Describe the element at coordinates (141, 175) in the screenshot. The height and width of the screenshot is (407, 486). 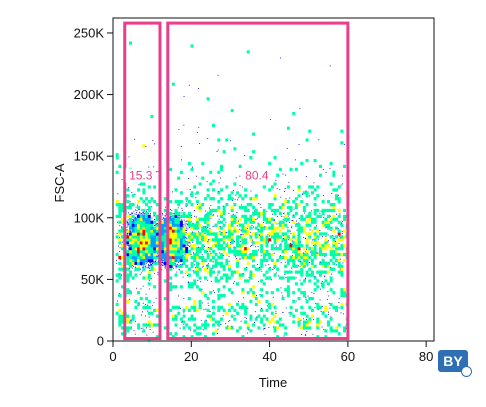
I see `gate-1-percent-label: 15.3` at that location.